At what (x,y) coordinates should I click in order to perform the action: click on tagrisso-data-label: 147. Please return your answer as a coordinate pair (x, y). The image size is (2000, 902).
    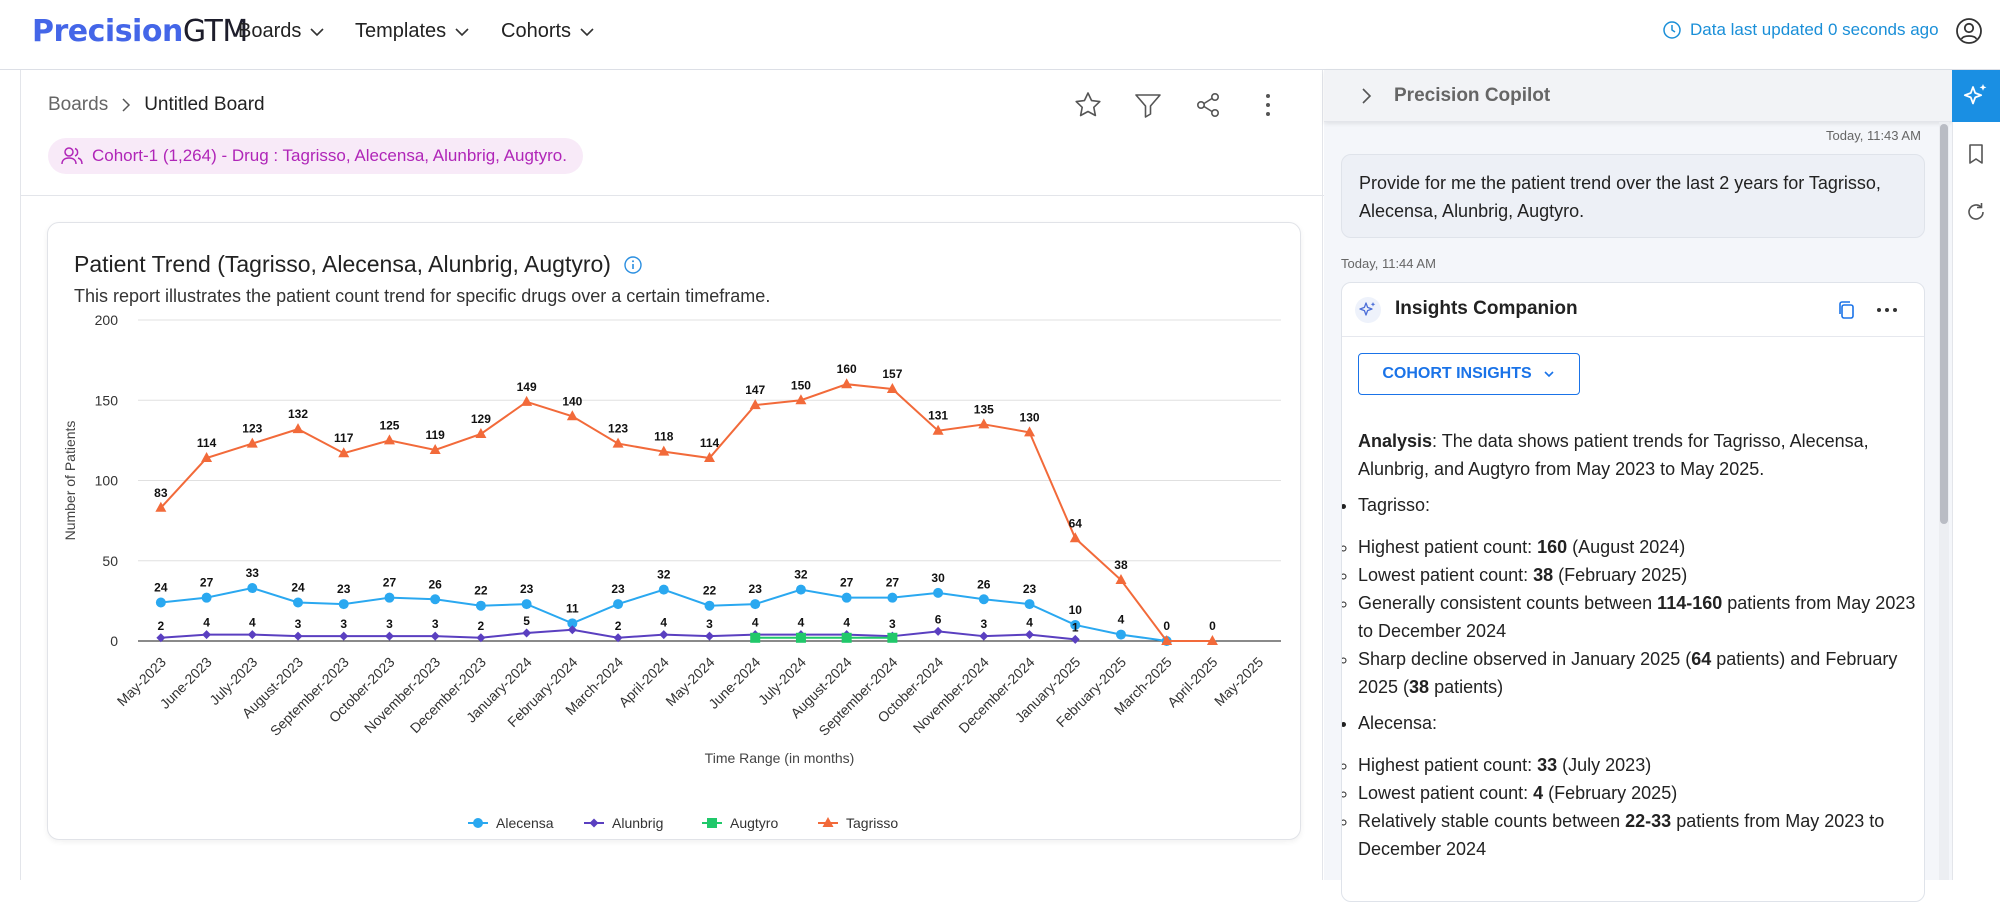
    Looking at the image, I should click on (755, 390).